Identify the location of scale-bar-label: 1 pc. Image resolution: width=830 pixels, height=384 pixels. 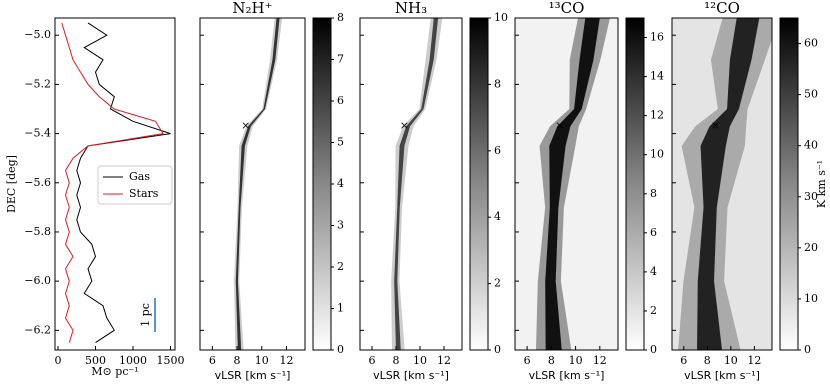
(145, 315).